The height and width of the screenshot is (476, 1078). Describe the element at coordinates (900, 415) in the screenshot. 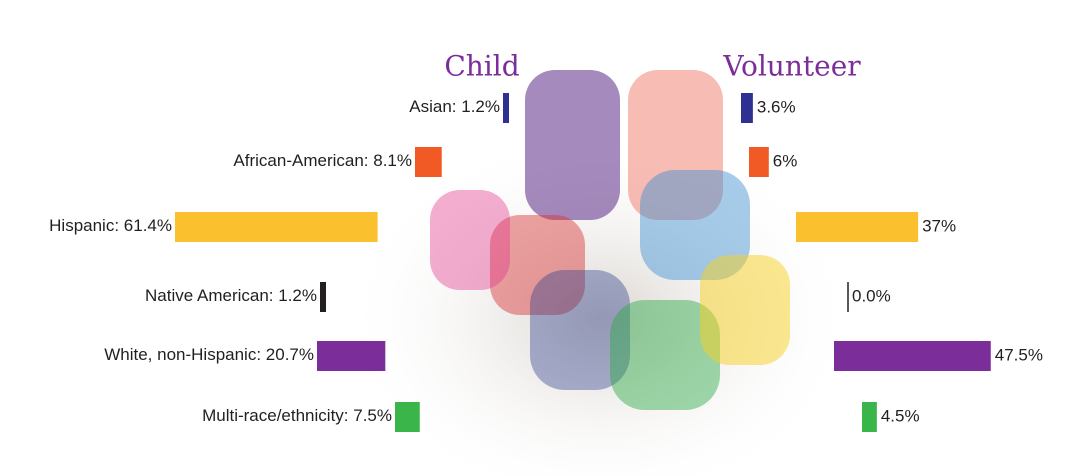

I see `value-label: 4.5%` at that location.